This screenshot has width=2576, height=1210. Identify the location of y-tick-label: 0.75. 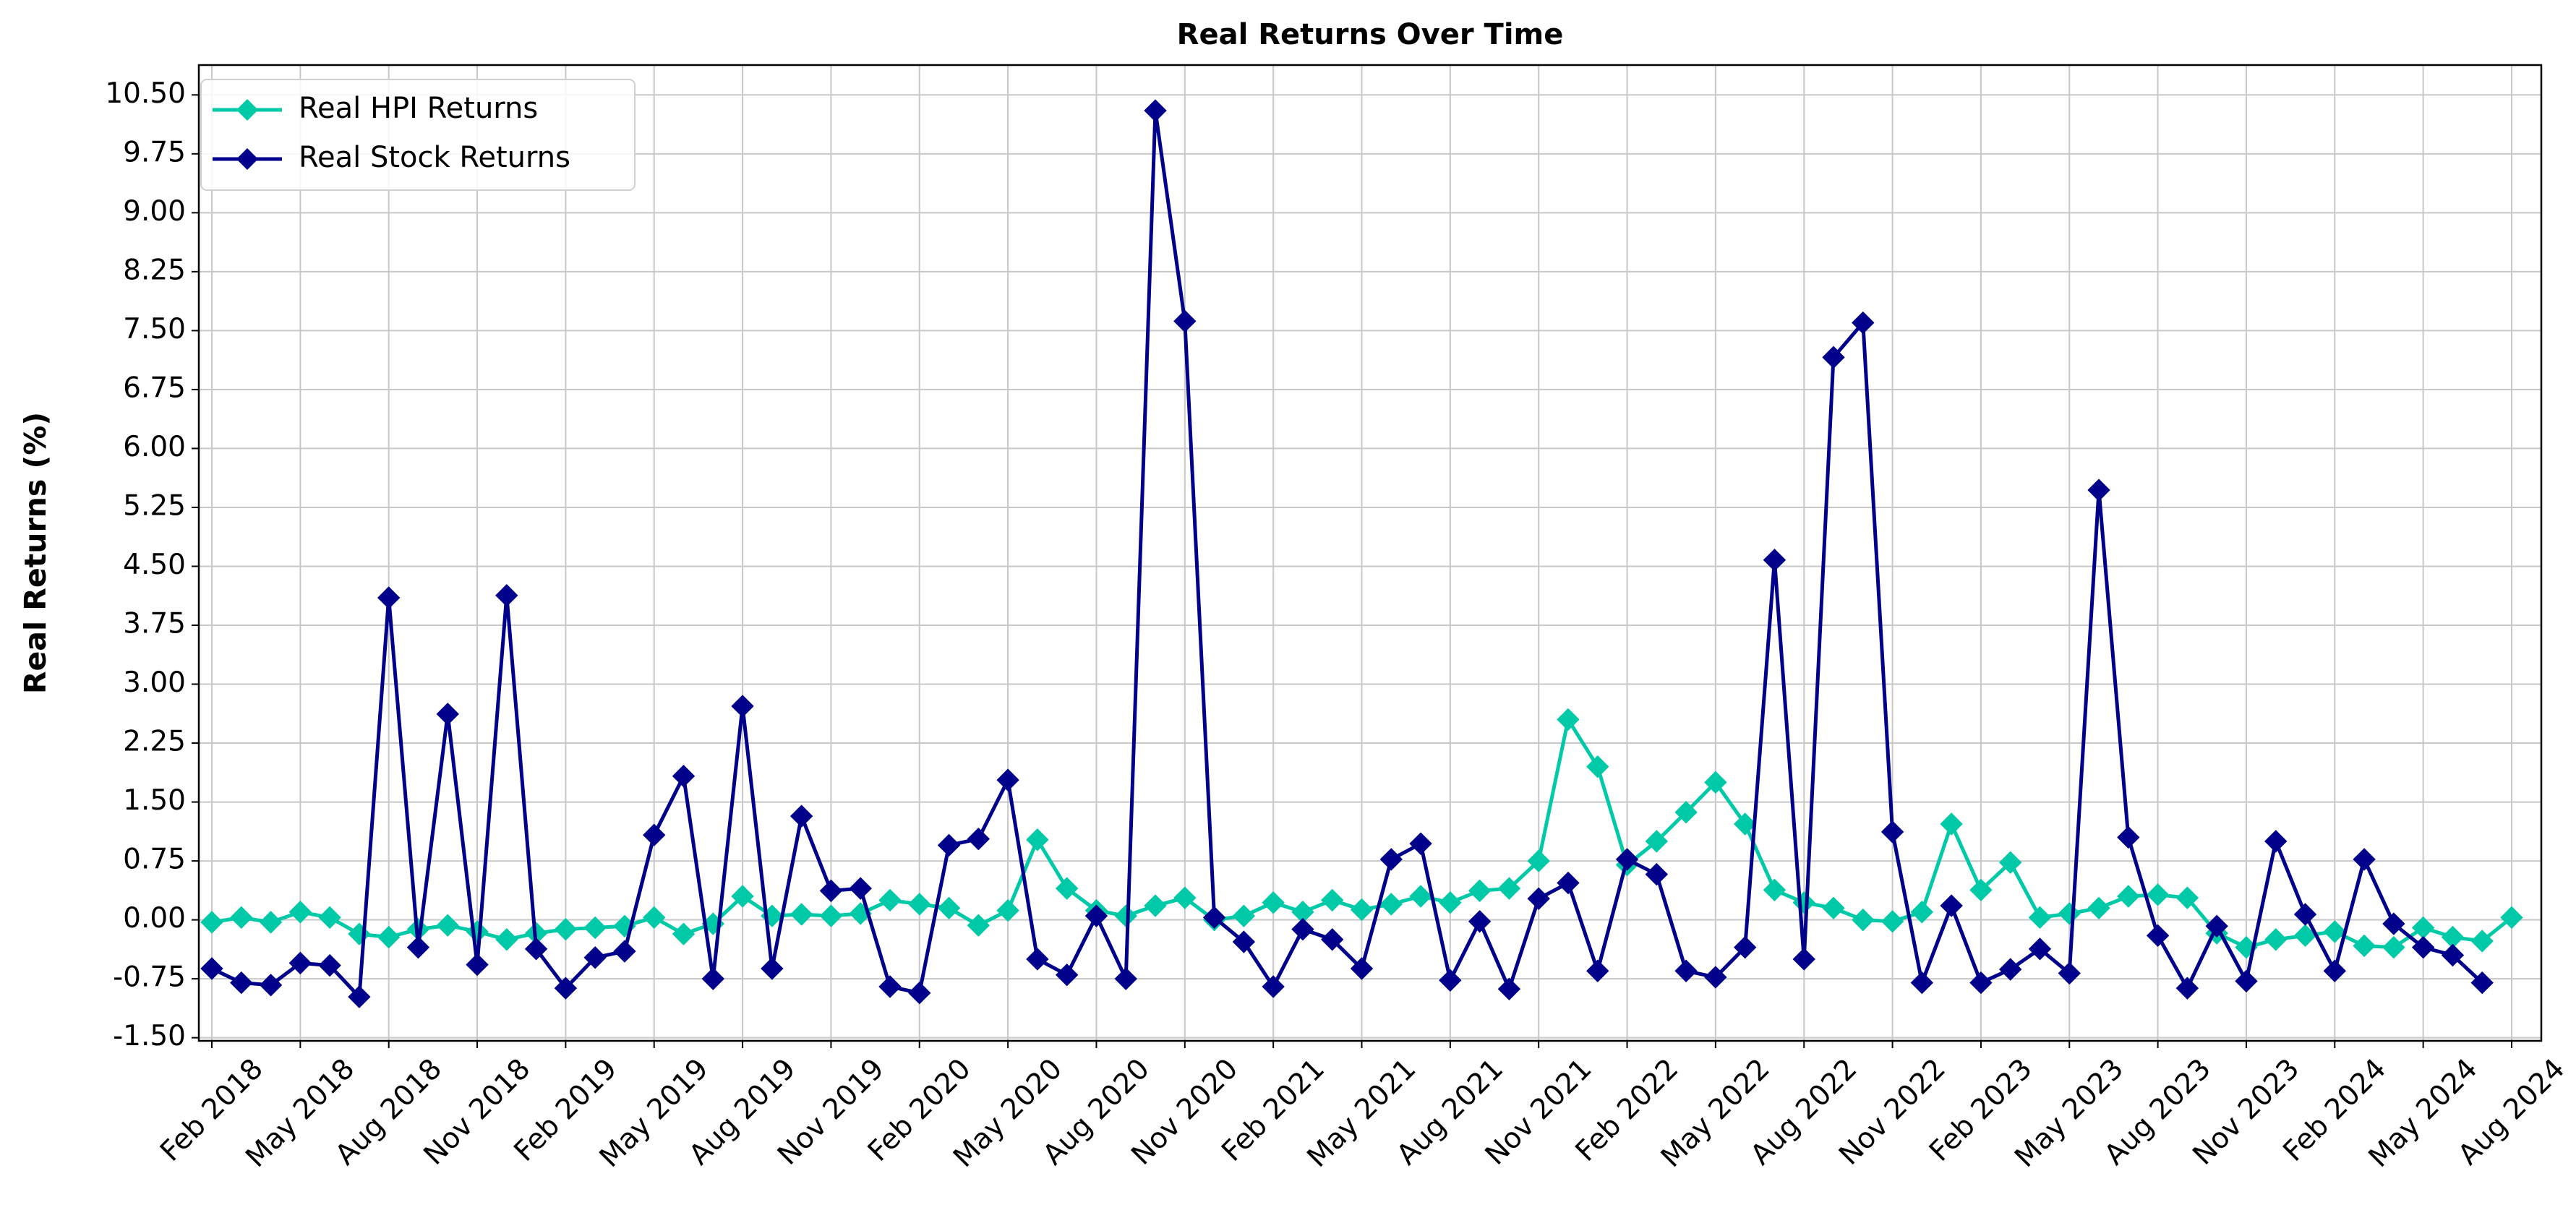
(154, 860).